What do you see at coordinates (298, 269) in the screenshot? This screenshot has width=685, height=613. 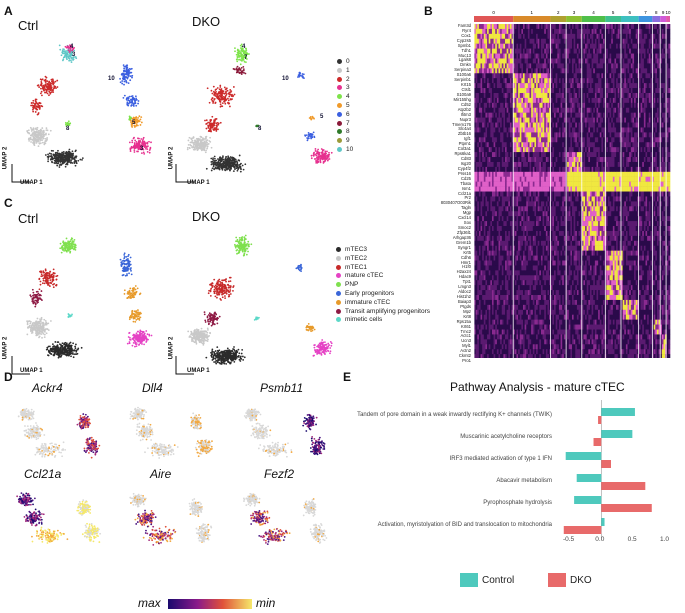 I see `umap-c-dko-right-cell` at bounding box center [298, 269].